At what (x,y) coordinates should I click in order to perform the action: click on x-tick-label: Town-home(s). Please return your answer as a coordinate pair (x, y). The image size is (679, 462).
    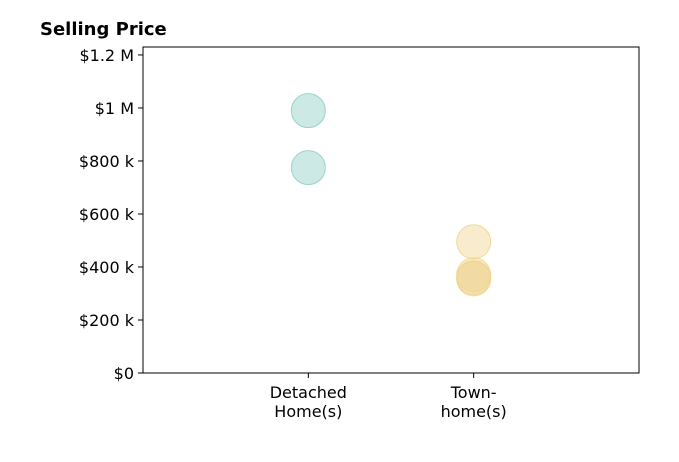
    Looking at the image, I should click on (474, 402).